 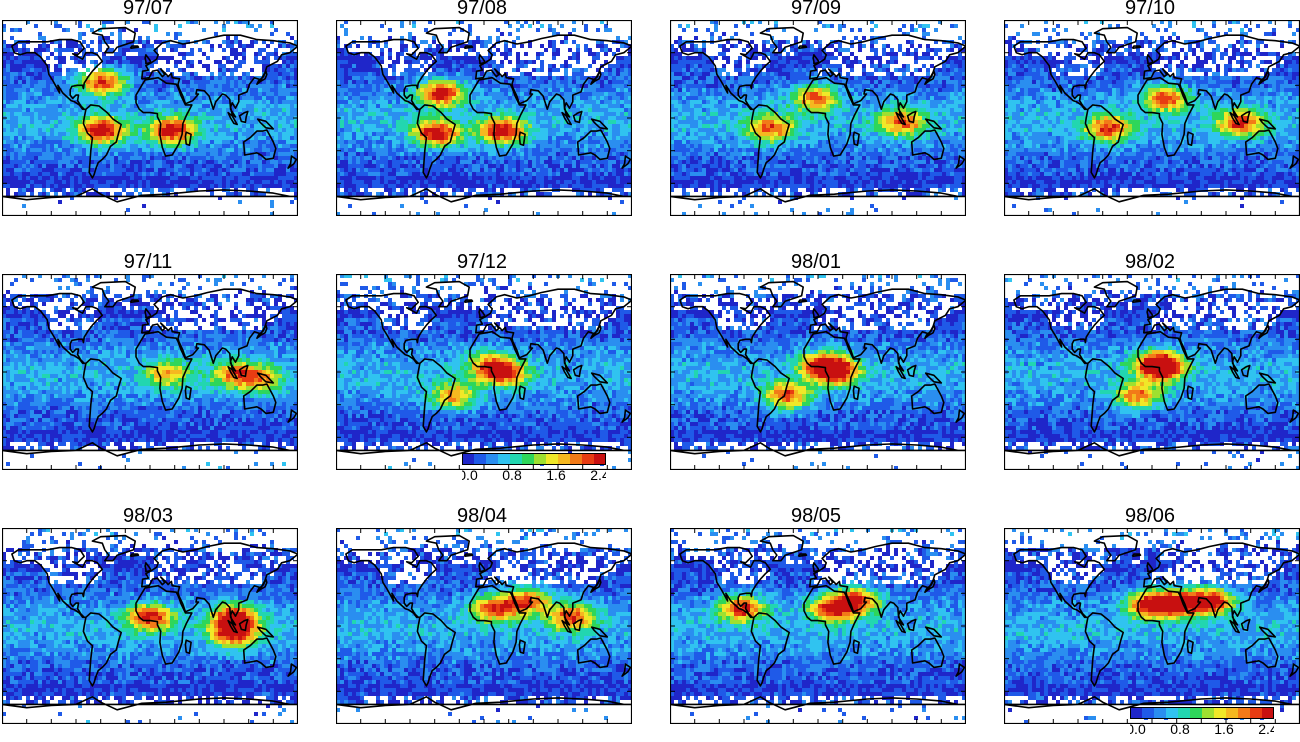 What do you see at coordinates (816, 262) in the screenshot?
I see `panel-title: 98/01` at bounding box center [816, 262].